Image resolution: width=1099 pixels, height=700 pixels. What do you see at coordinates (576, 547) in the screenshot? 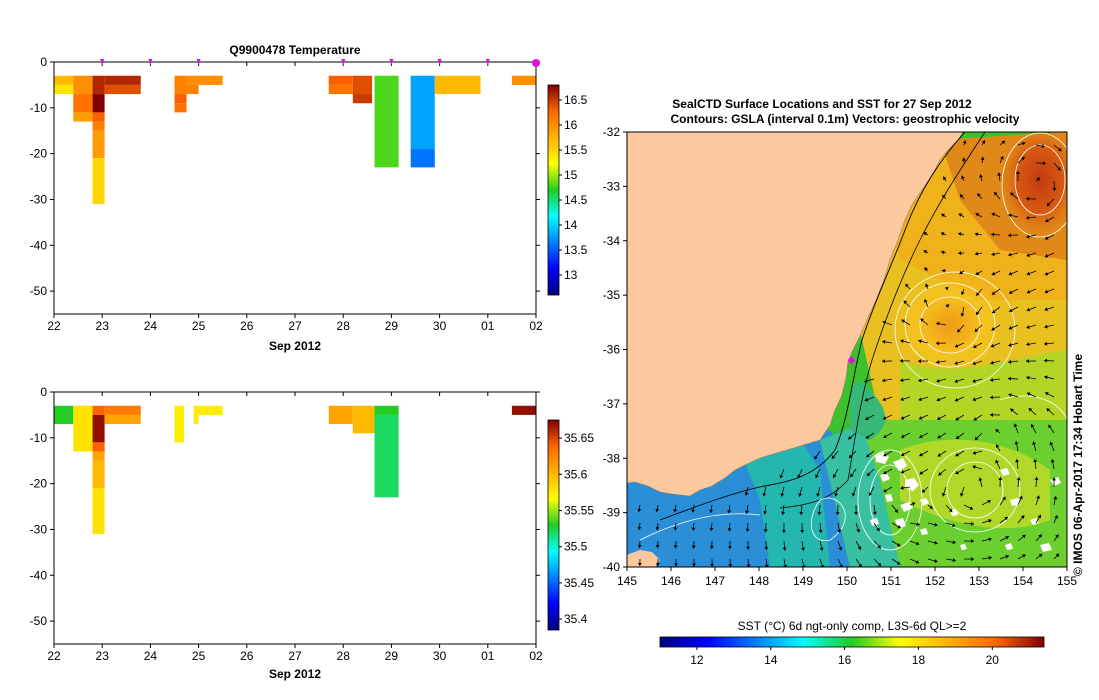
I see `colorbar-tick-label: 35.5` at bounding box center [576, 547].